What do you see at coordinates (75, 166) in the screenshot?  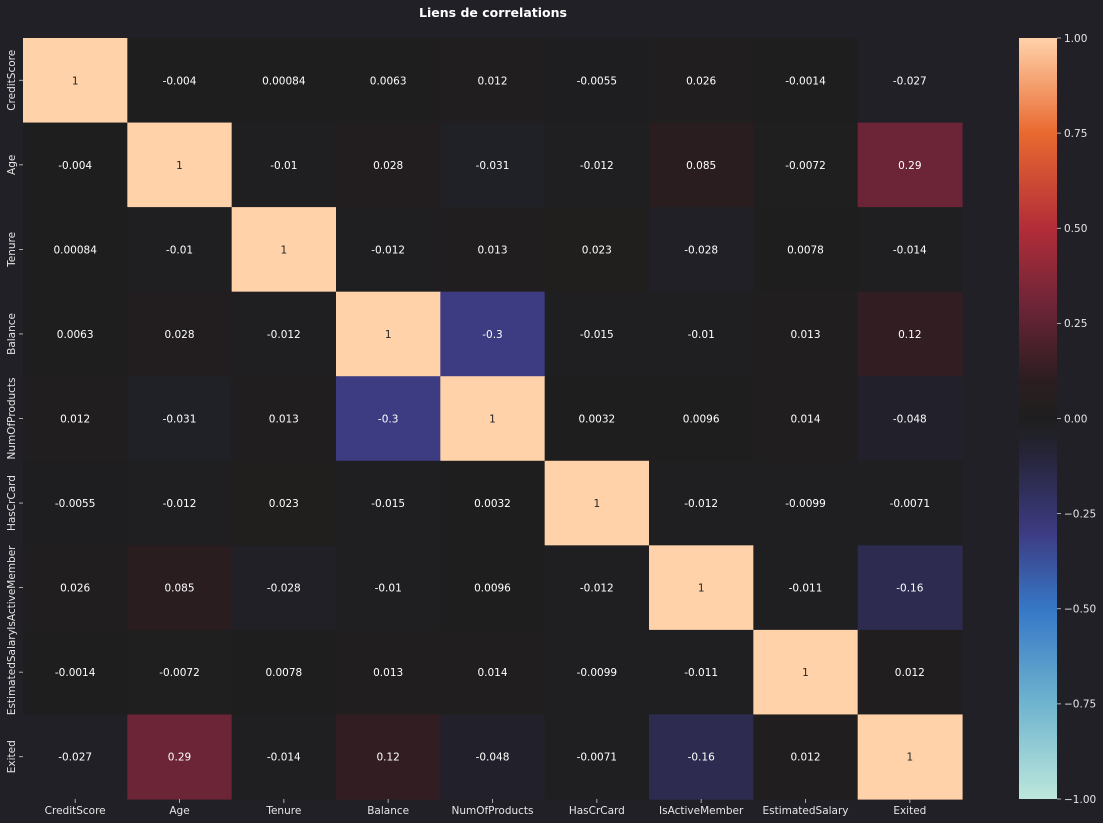 I see `cell-annotation: -0.004` at bounding box center [75, 166].